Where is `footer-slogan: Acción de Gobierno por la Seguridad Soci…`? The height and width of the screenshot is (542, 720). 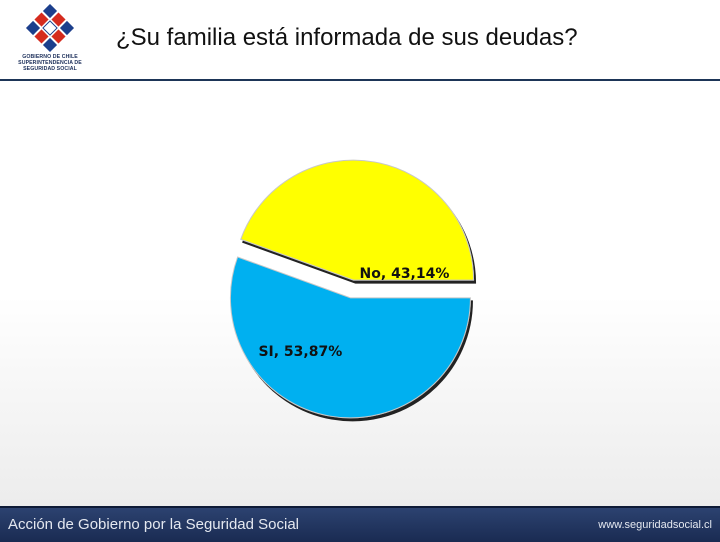
footer-slogan: Acción de Gobierno por la Seguridad Soci… is located at coordinates (154, 524).